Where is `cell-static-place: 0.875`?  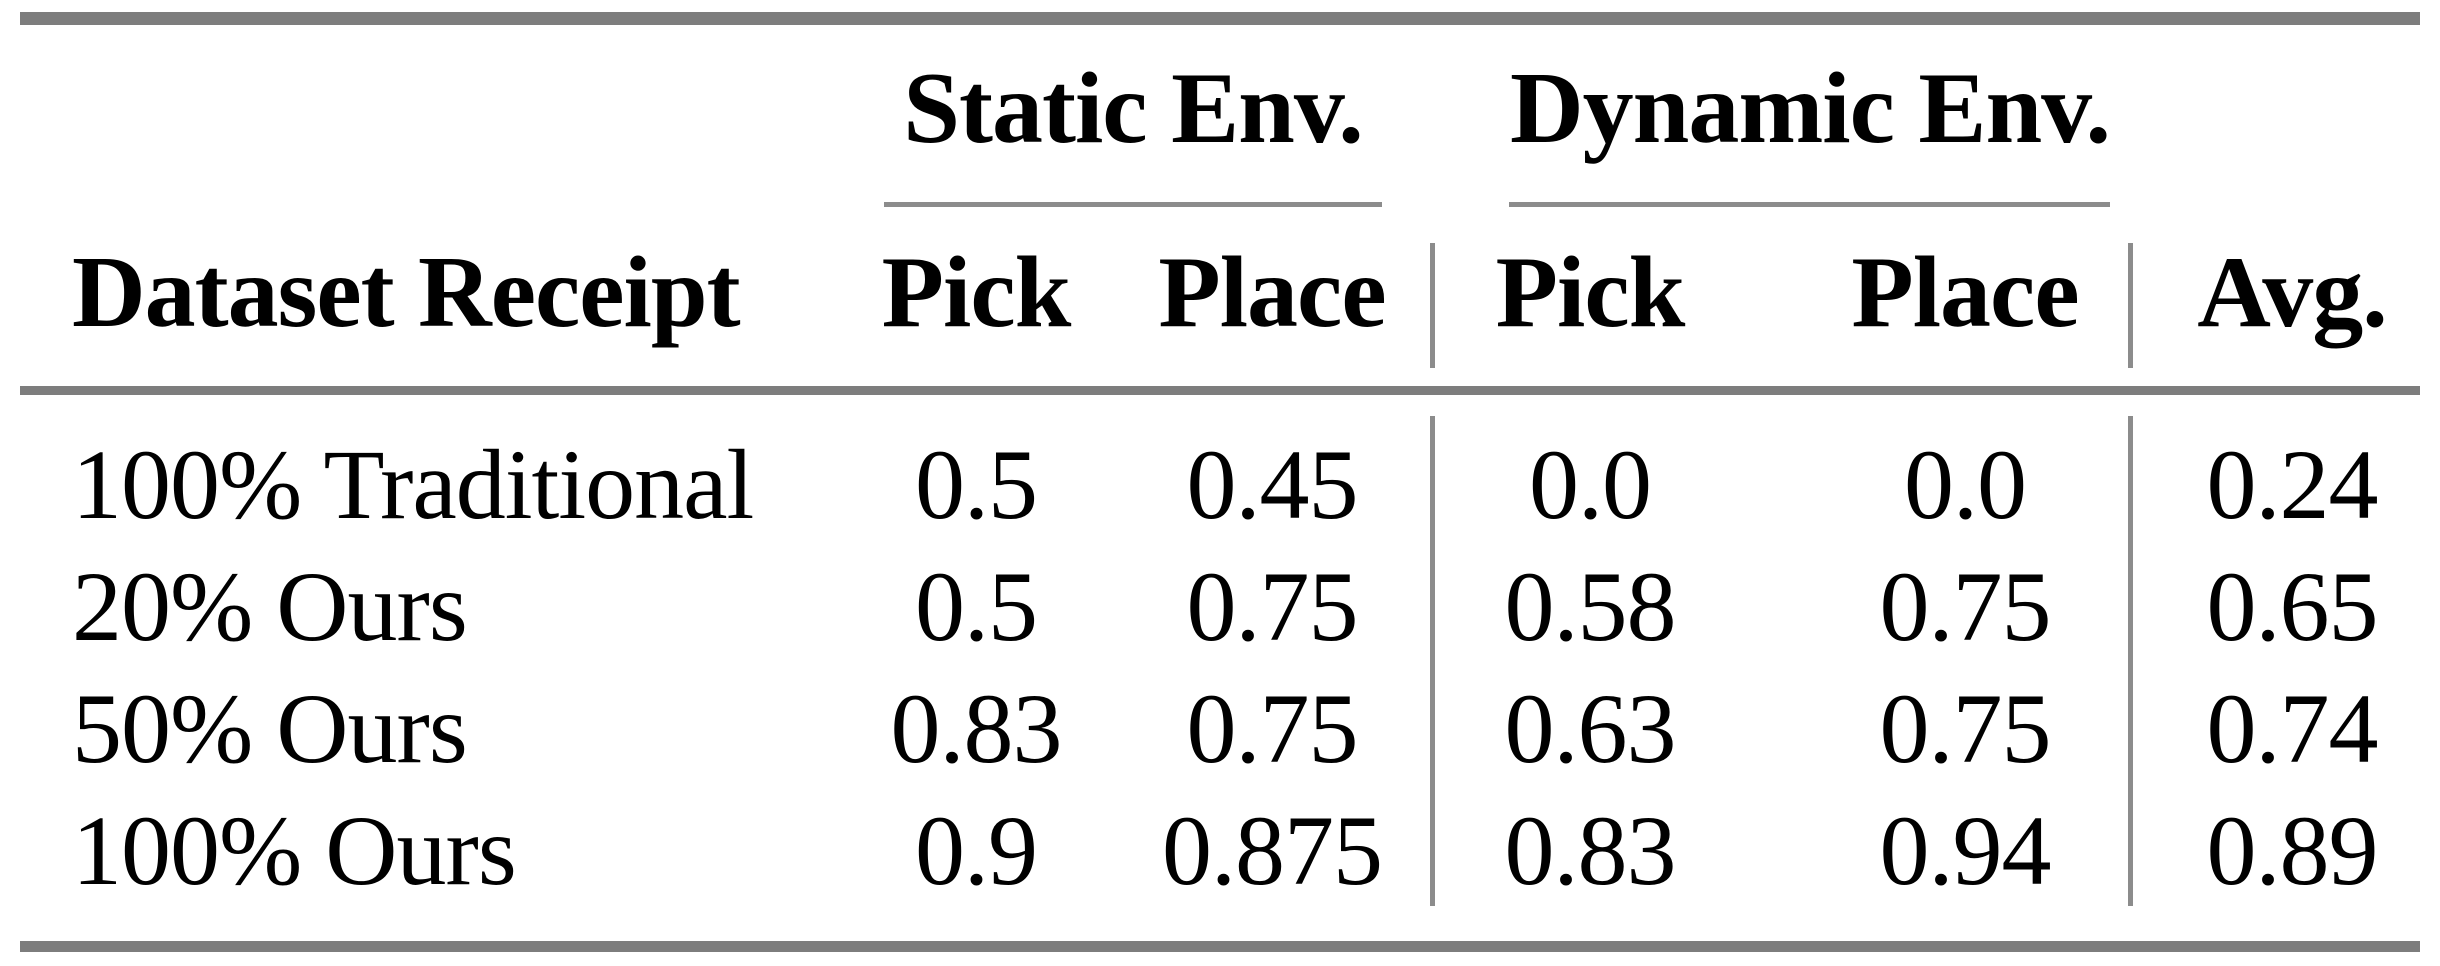 cell-static-place: 0.875 is located at coordinates (1272, 850).